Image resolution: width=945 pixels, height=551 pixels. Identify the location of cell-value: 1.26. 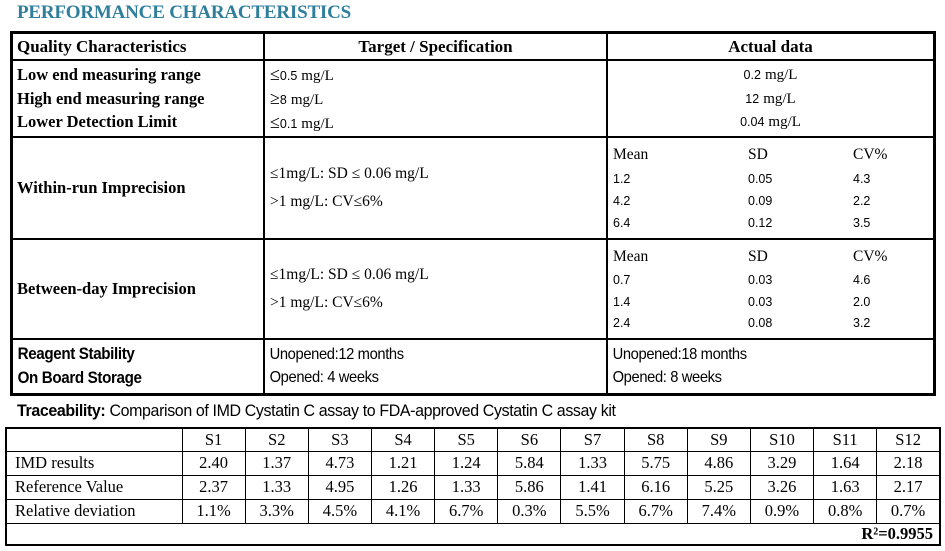
(403, 487).